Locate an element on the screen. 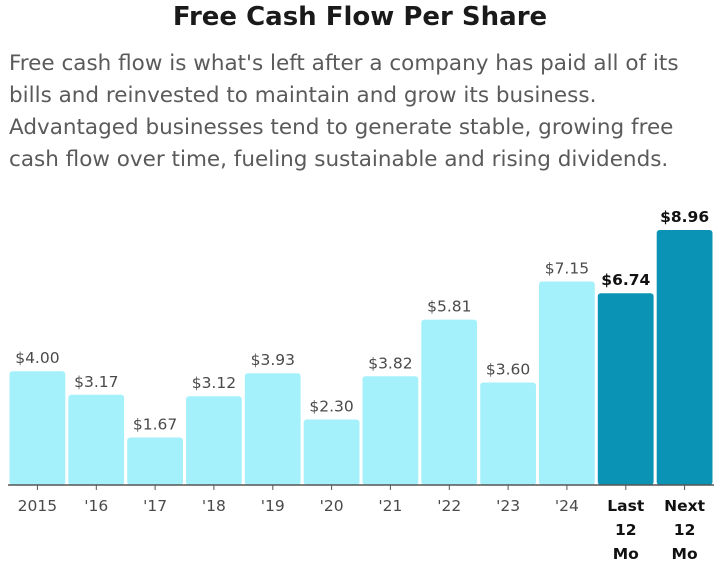 Image resolution: width=720 pixels, height=565 pixels. data-label-0: $4.00 is located at coordinates (37, 358).